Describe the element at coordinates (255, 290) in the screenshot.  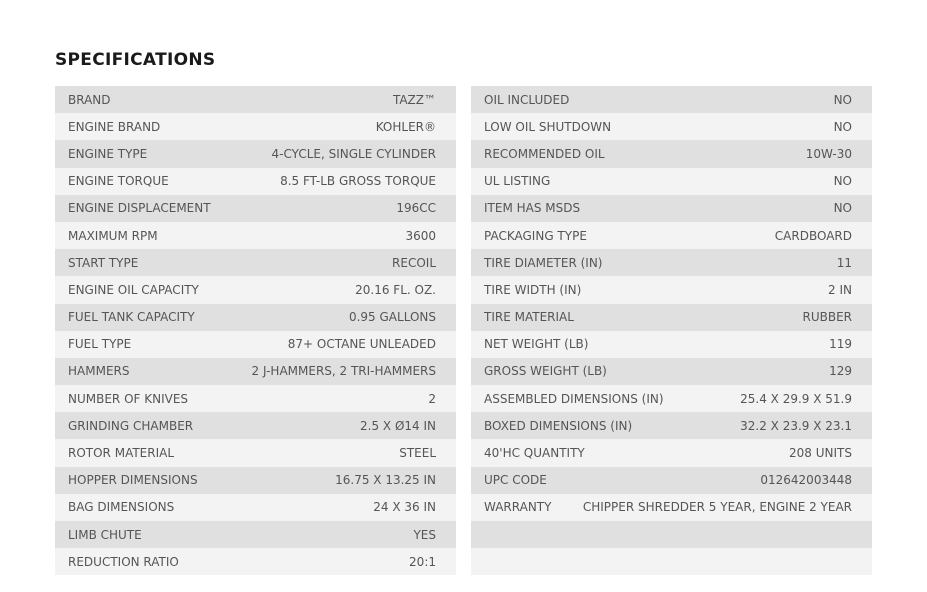
I see `spec-row: ENGINE OIL CAPACITY 20.16 FL. OZ.` at that location.